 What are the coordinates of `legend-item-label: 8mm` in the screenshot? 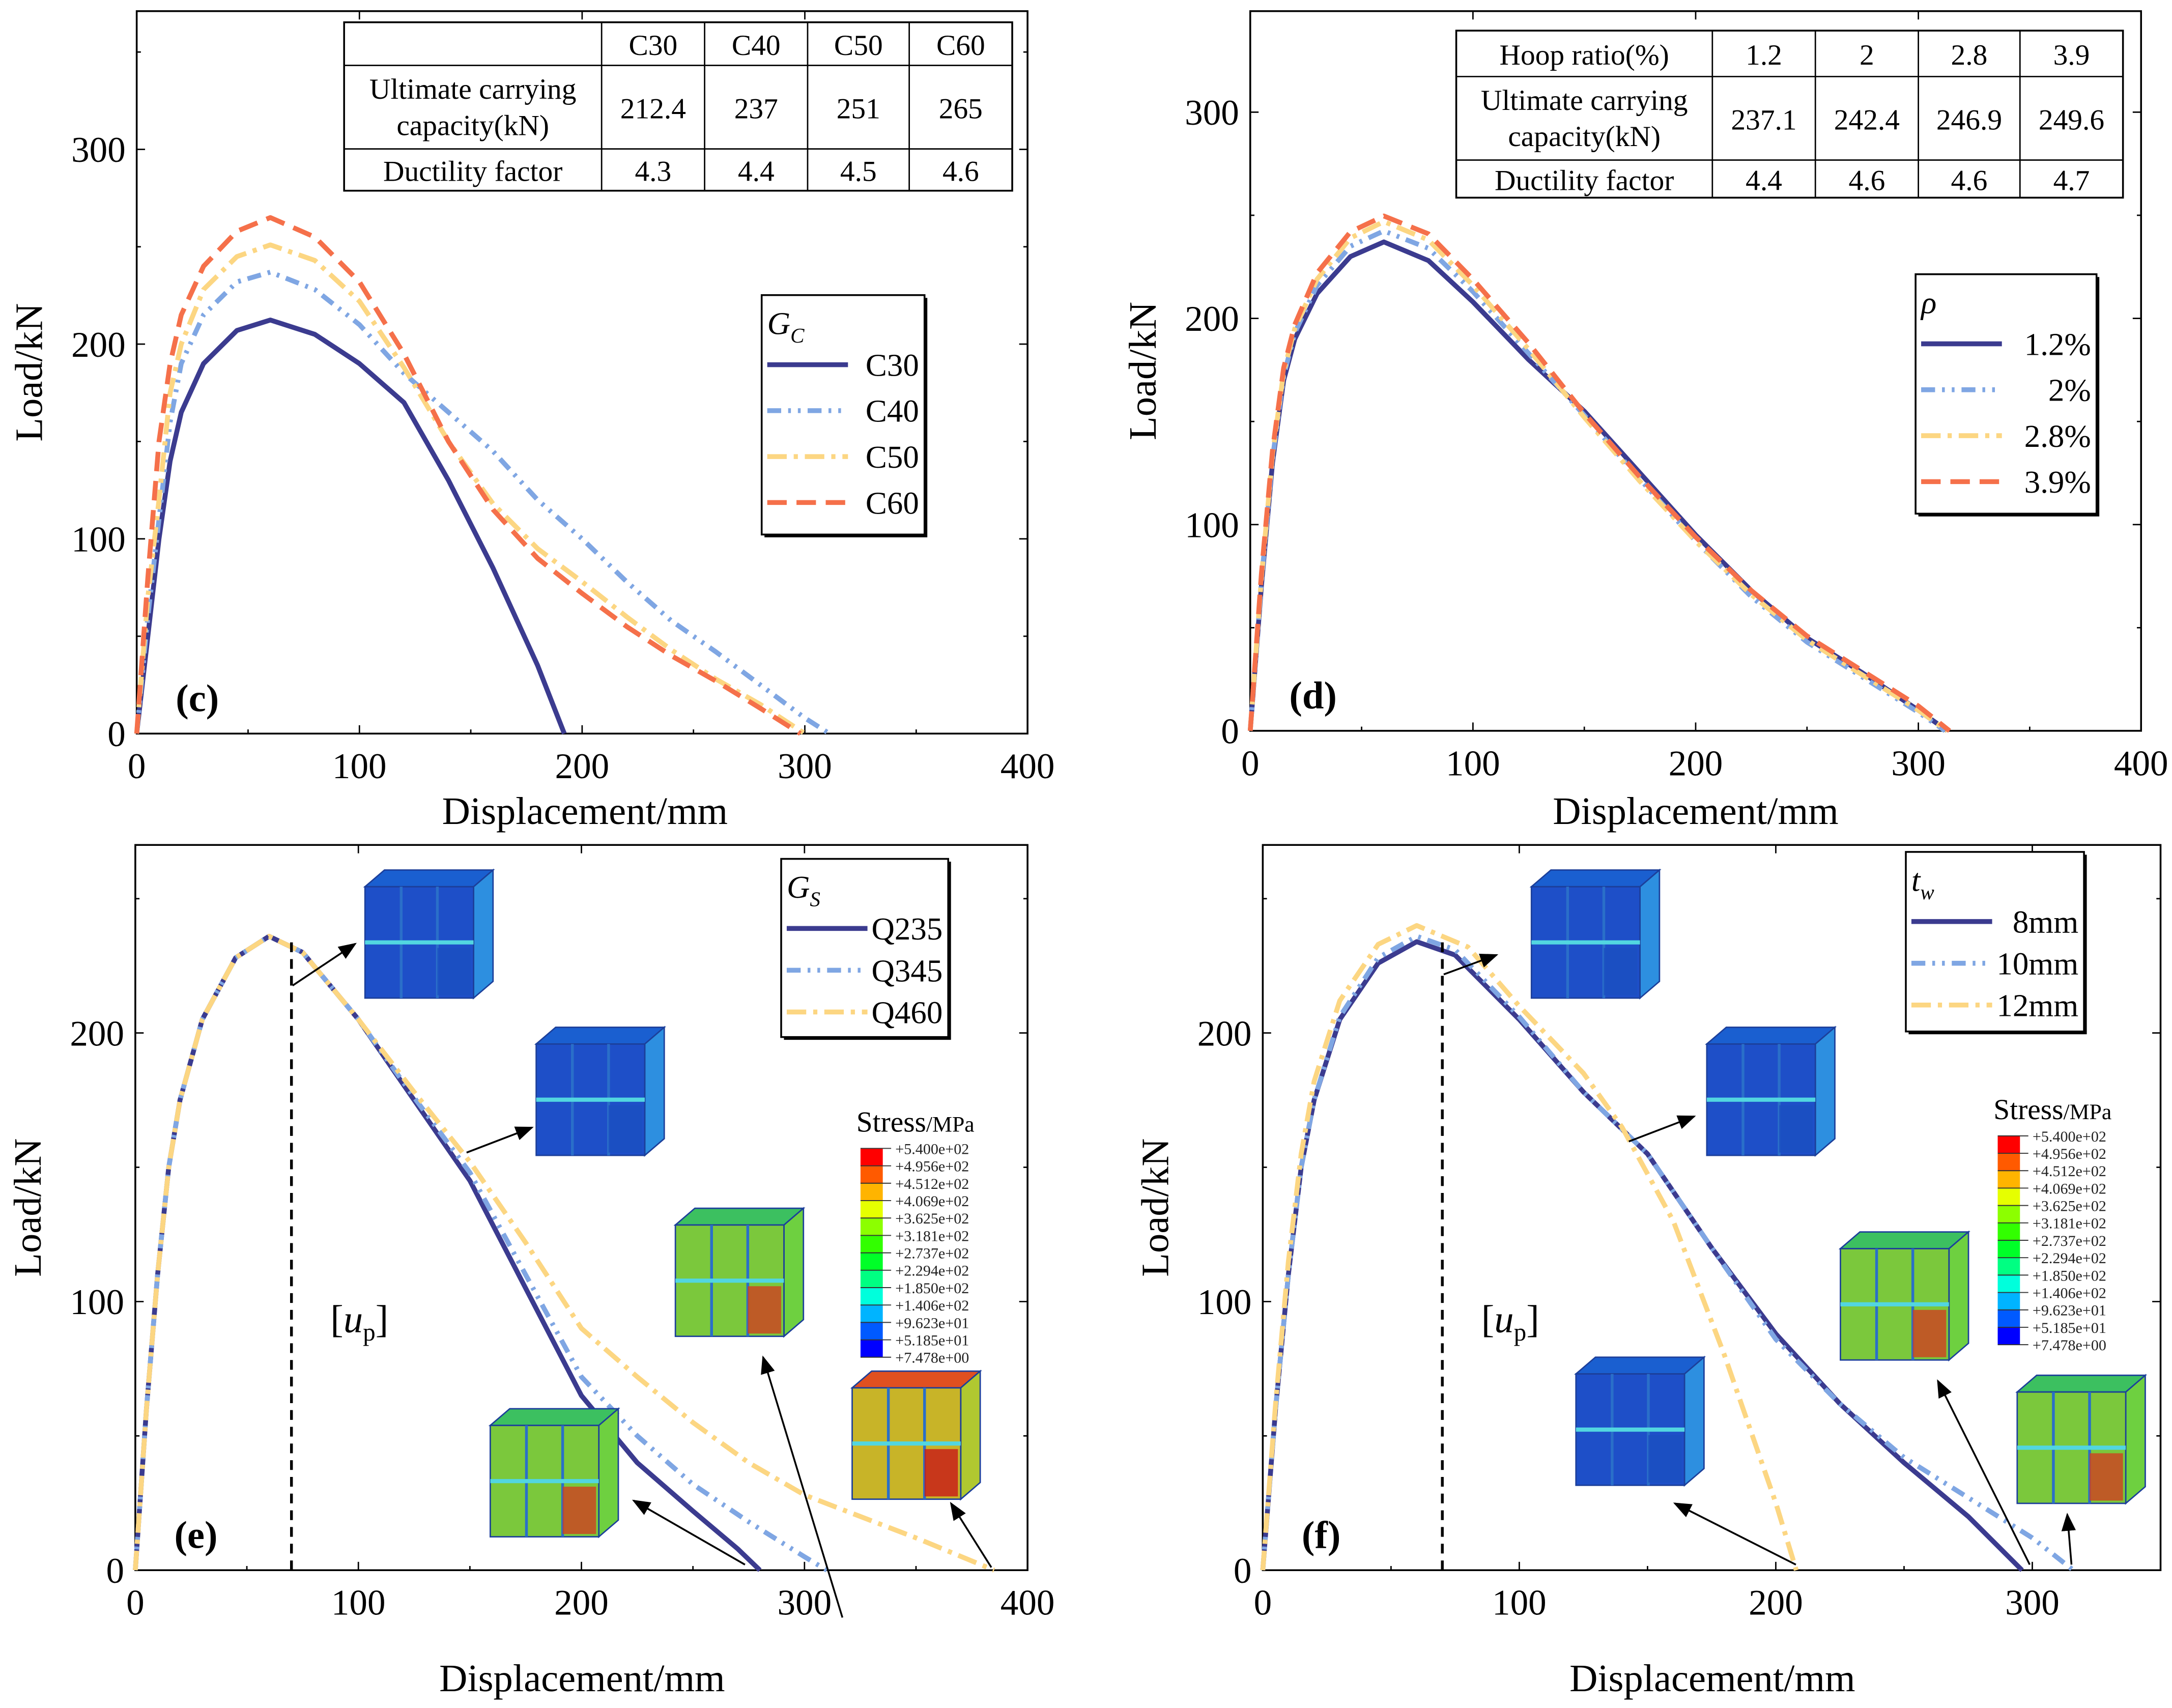 It's located at (2045, 922).